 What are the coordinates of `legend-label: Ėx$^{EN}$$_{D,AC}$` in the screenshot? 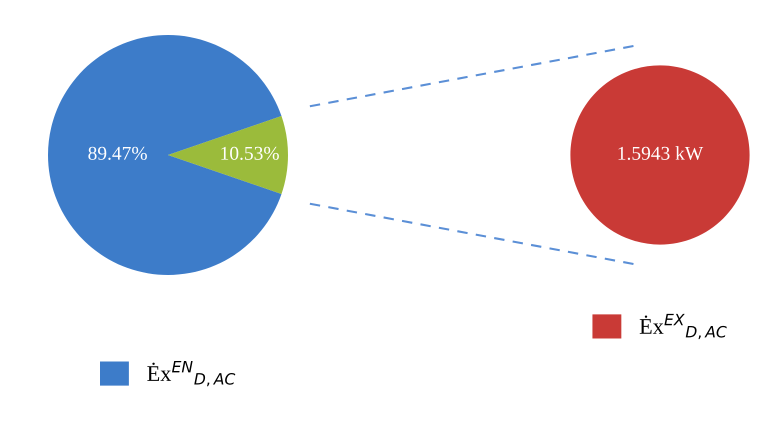 It's located at (191, 373).